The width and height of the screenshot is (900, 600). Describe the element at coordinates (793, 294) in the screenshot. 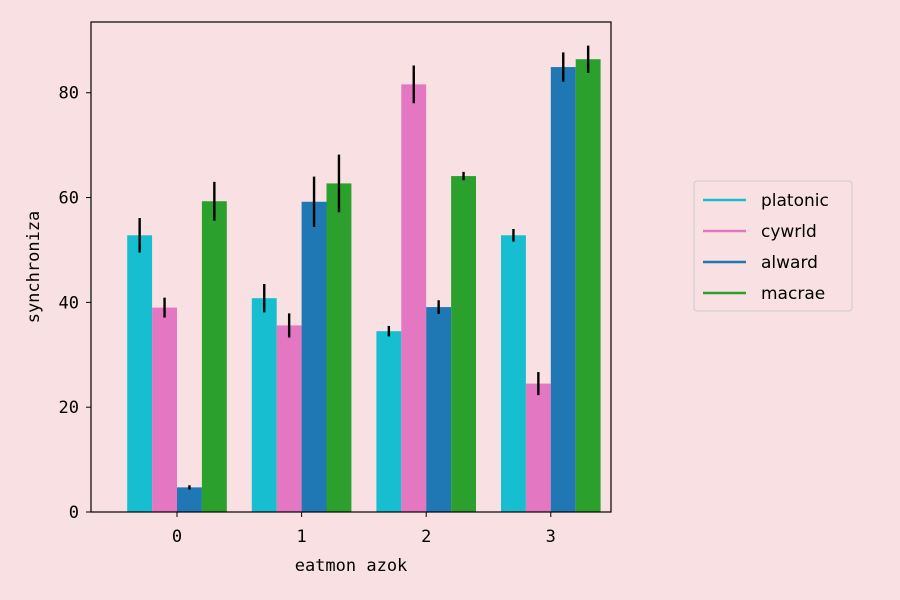

I see `legend-label-macrae: macrae` at that location.